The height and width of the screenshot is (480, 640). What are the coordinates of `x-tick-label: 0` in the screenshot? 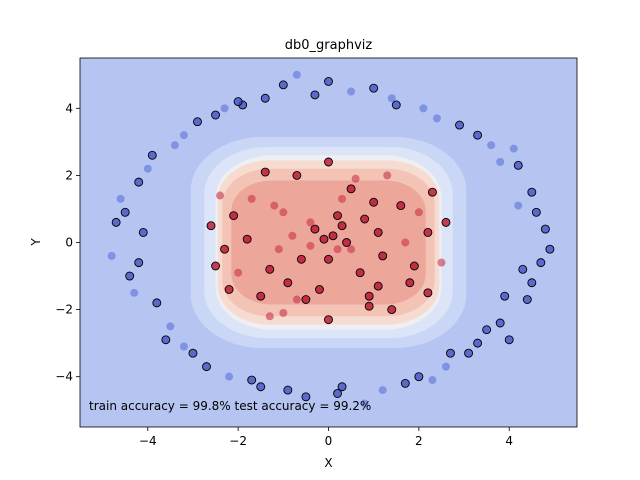 It's located at (329, 441).